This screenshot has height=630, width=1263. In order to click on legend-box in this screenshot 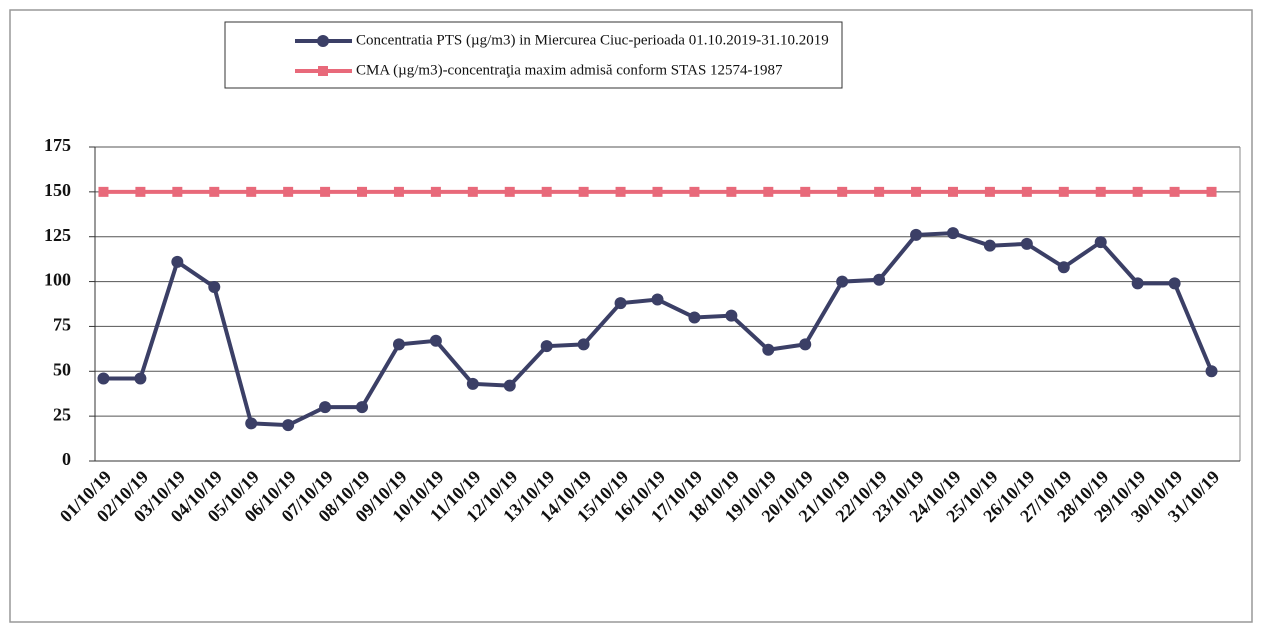, I will do `click(533, 55)`.